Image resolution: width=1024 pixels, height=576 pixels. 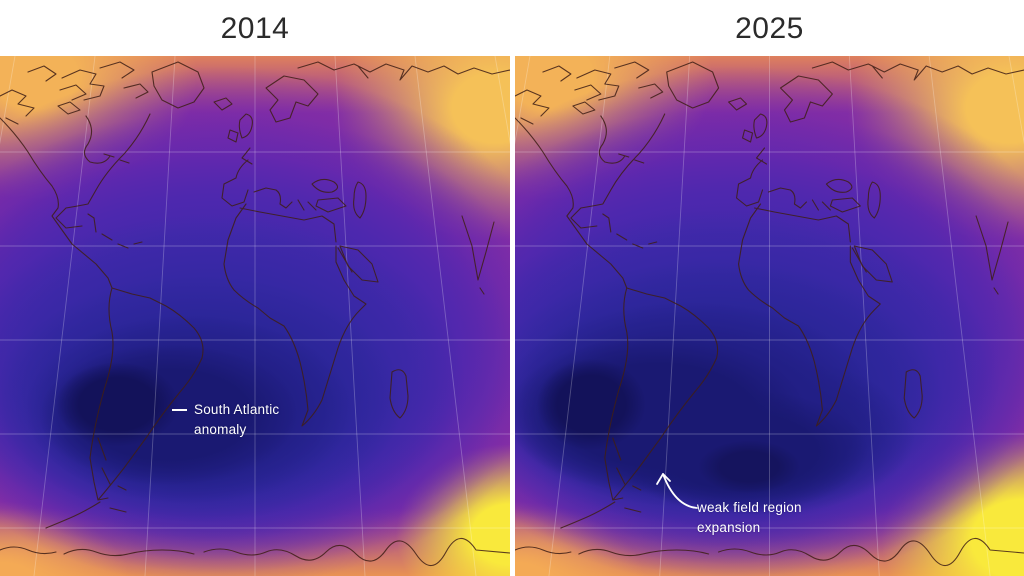 I want to click on annotation-line-2: anomaly, so click(x=220, y=429).